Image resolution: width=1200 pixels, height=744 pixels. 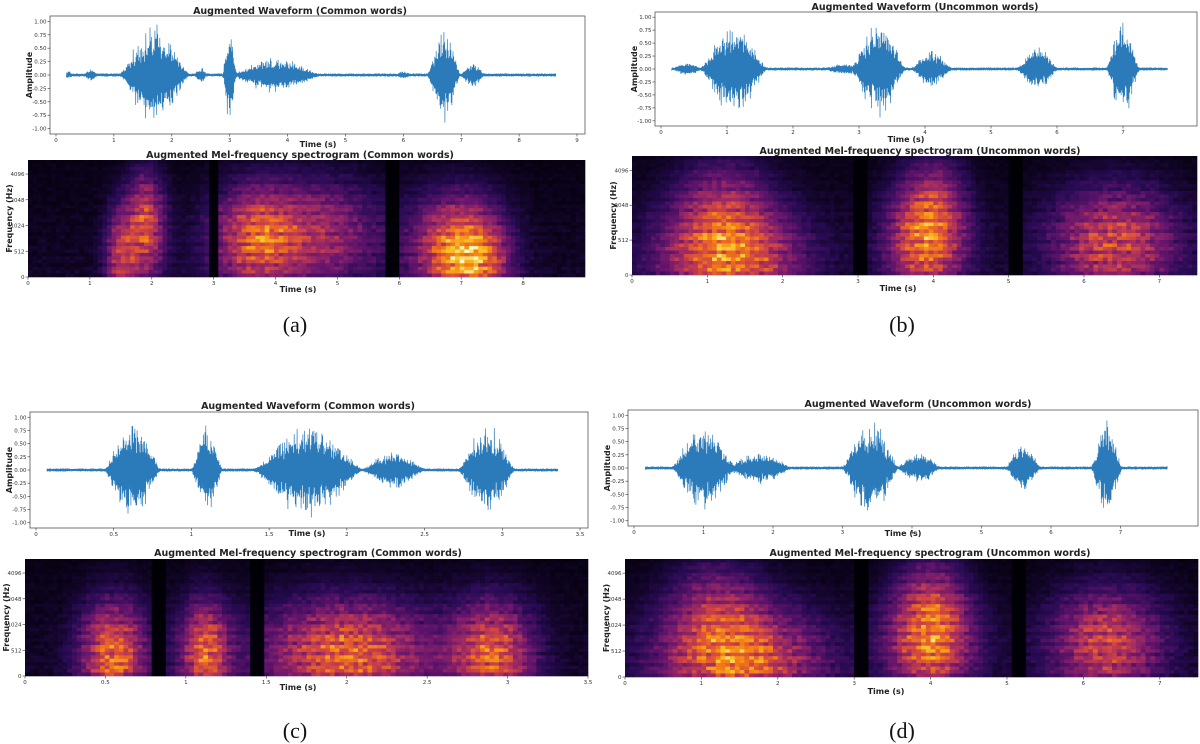 I want to click on waveform-x-tick-label: 1.5, so click(x=269, y=535).